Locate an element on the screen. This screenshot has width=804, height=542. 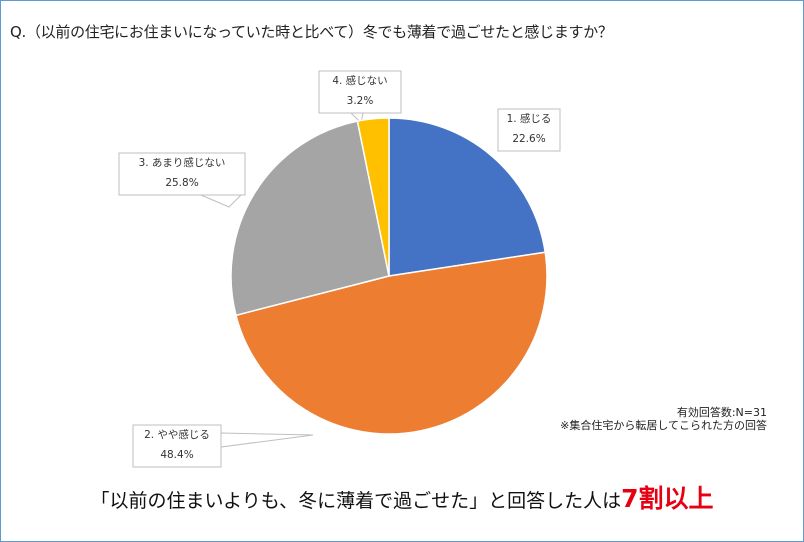
label-4-value: 3.2% is located at coordinates (360, 101).